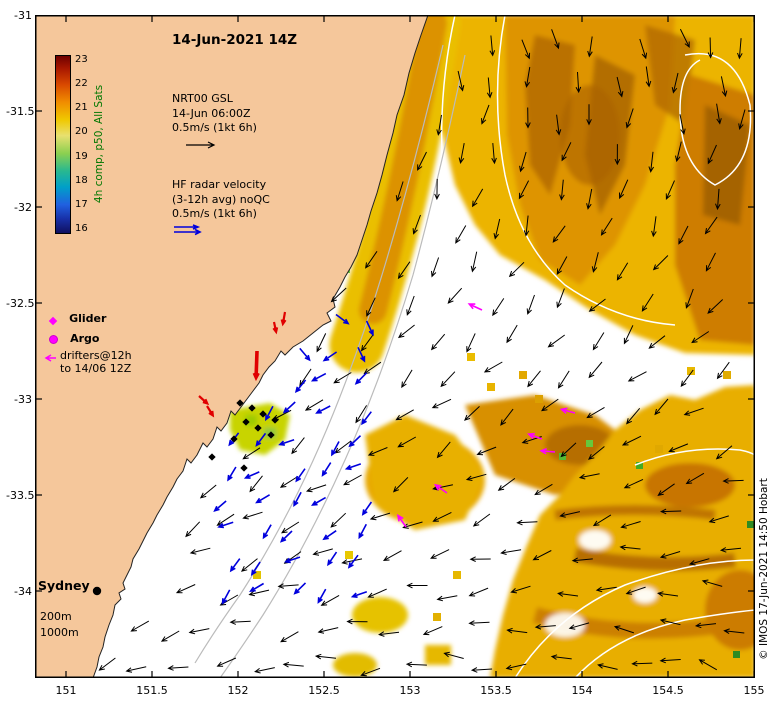 The height and width of the screenshot is (710, 779). I want to click on x-axis-tick-label: 155, so click(754, 690).